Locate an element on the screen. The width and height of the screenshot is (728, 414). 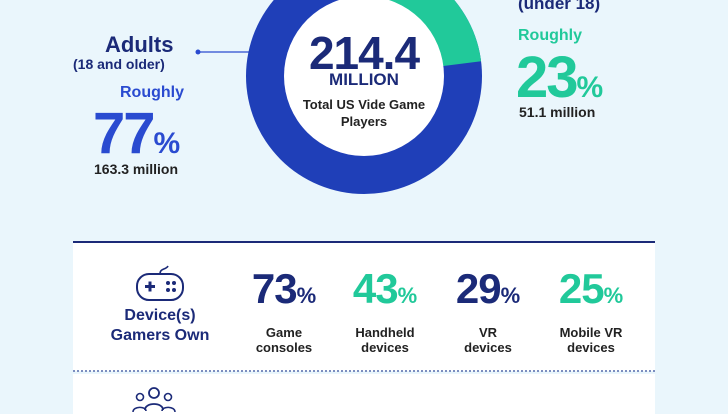
device-stat-percent: 25% is located at coordinates (591, 292).